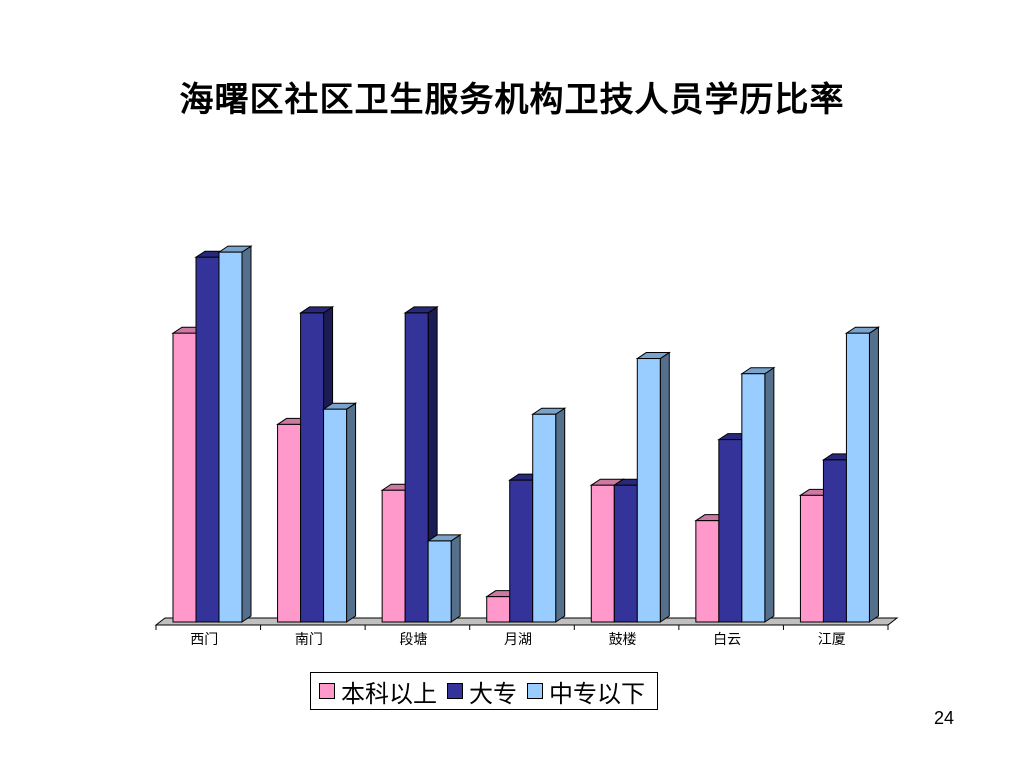 The height and width of the screenshot is (768, 1024). What do you see at coordinates (597, 693) in the screenshot?
I see `legend-label-secondary: 中专以下` at bounding box center [597, 693].